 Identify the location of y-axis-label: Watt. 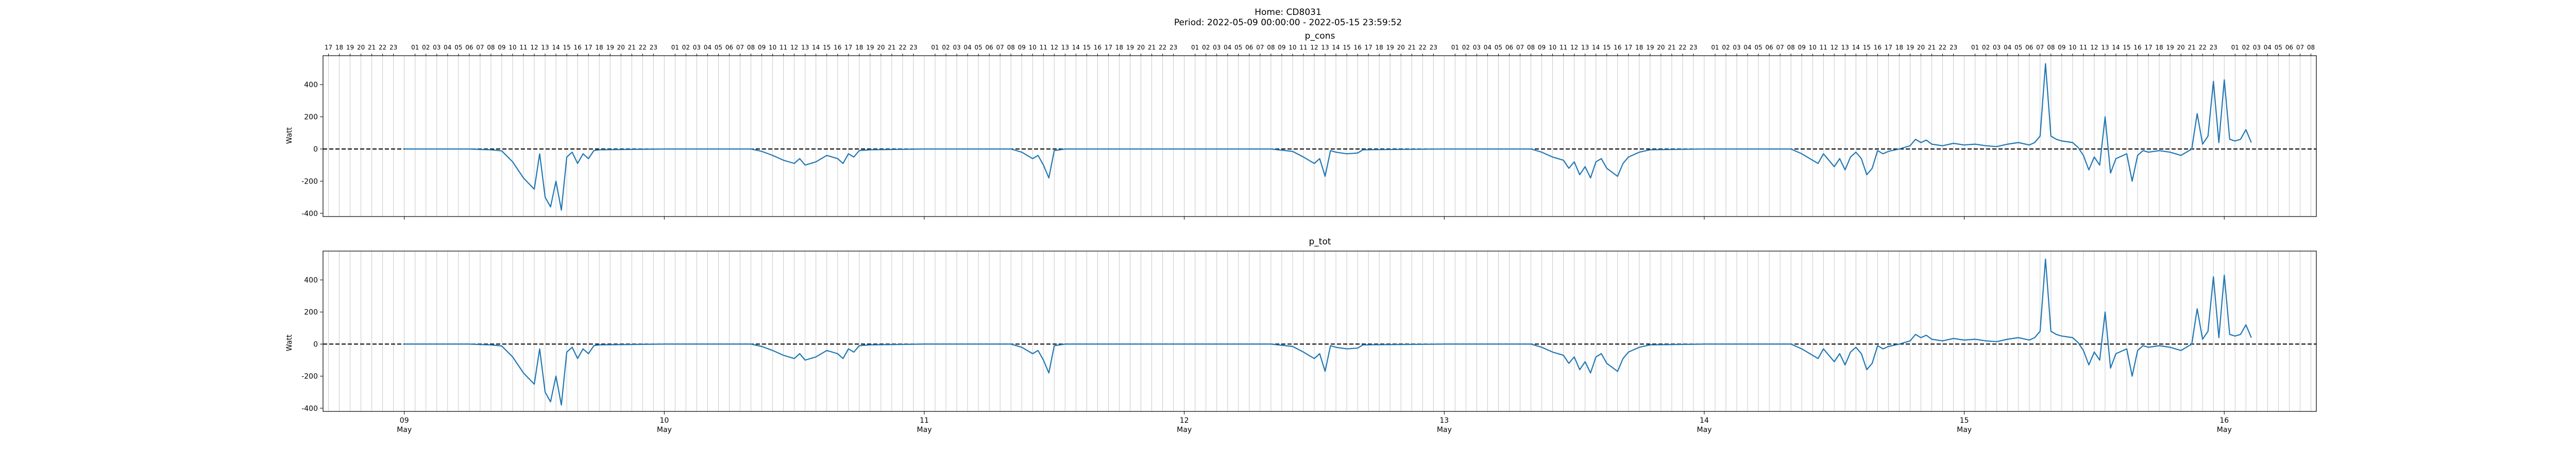
(289, 342).